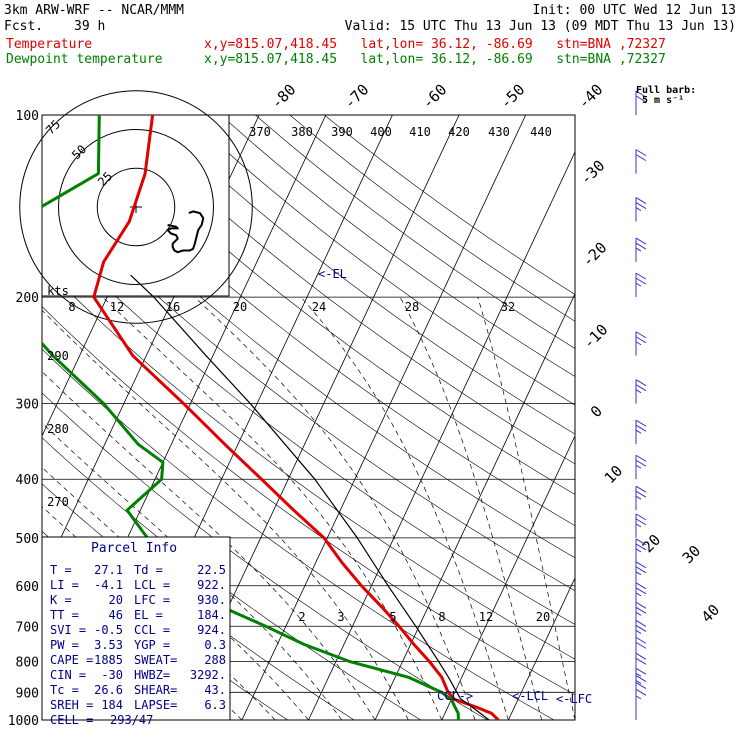  I want to click on parcel-stat-value: 293/47, so click(131, 720).